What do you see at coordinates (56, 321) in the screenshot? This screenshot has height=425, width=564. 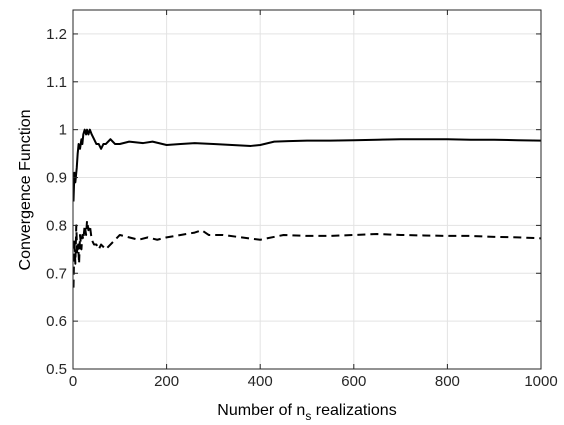 I see `y-tick-label-0-6: 0.6` at bounding box center [56, 321].